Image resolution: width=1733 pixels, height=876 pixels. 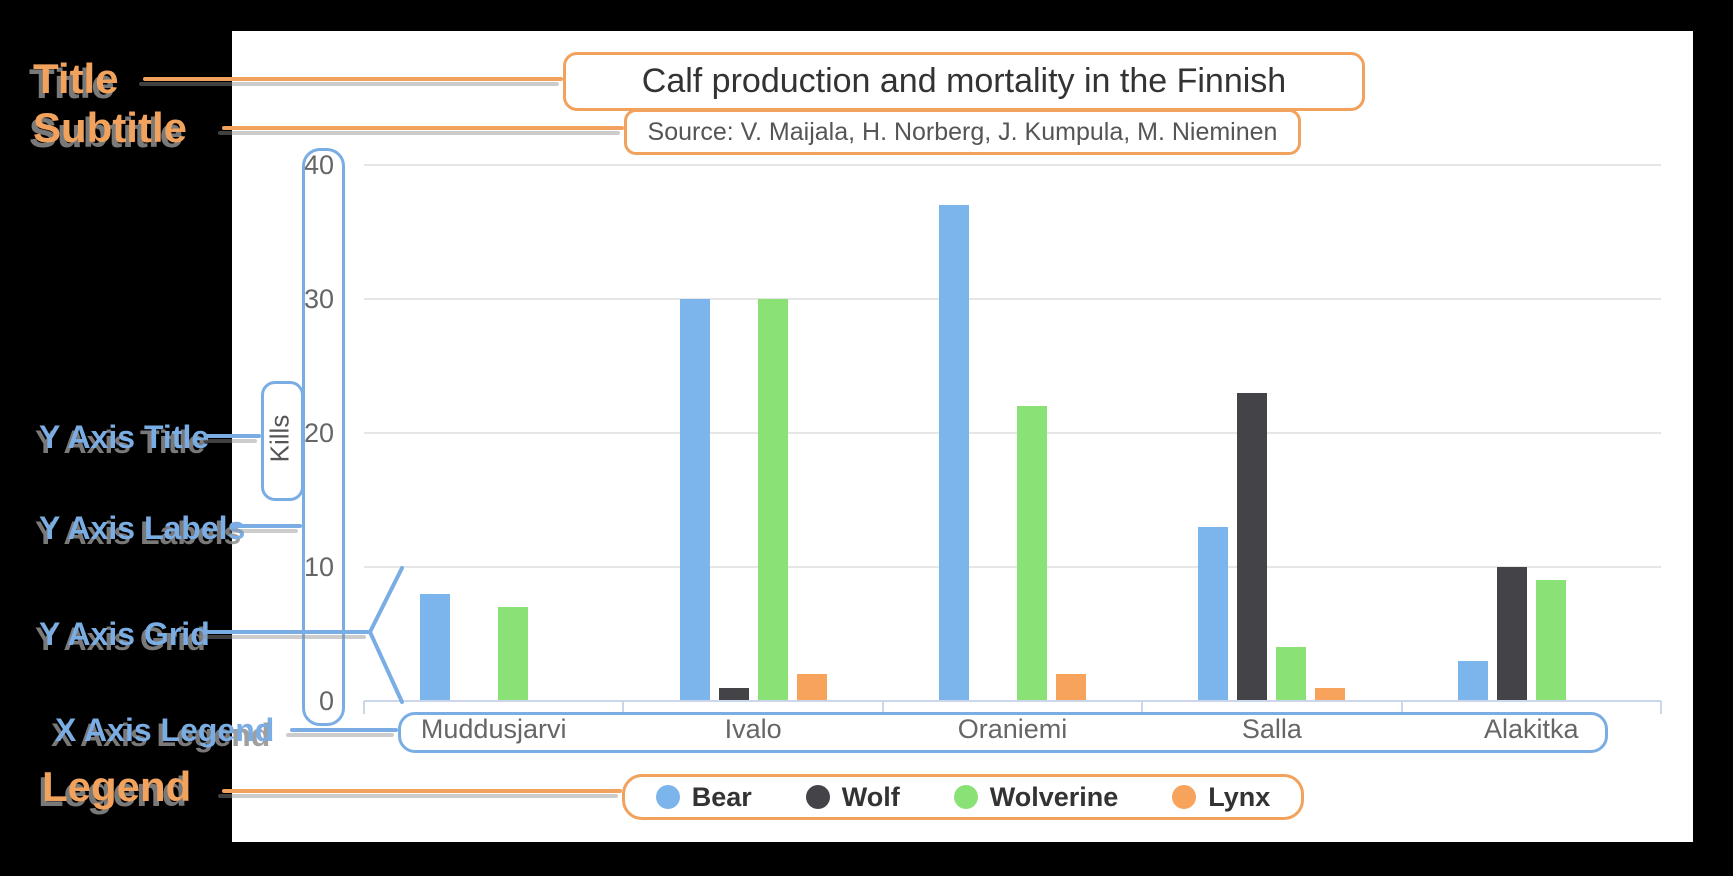 What do you see at coordinates (1012, 729) in the screenshot?
I see `x-axis-category-label-oraniemi: Oraniemi` at bounding box center [1012, 729].